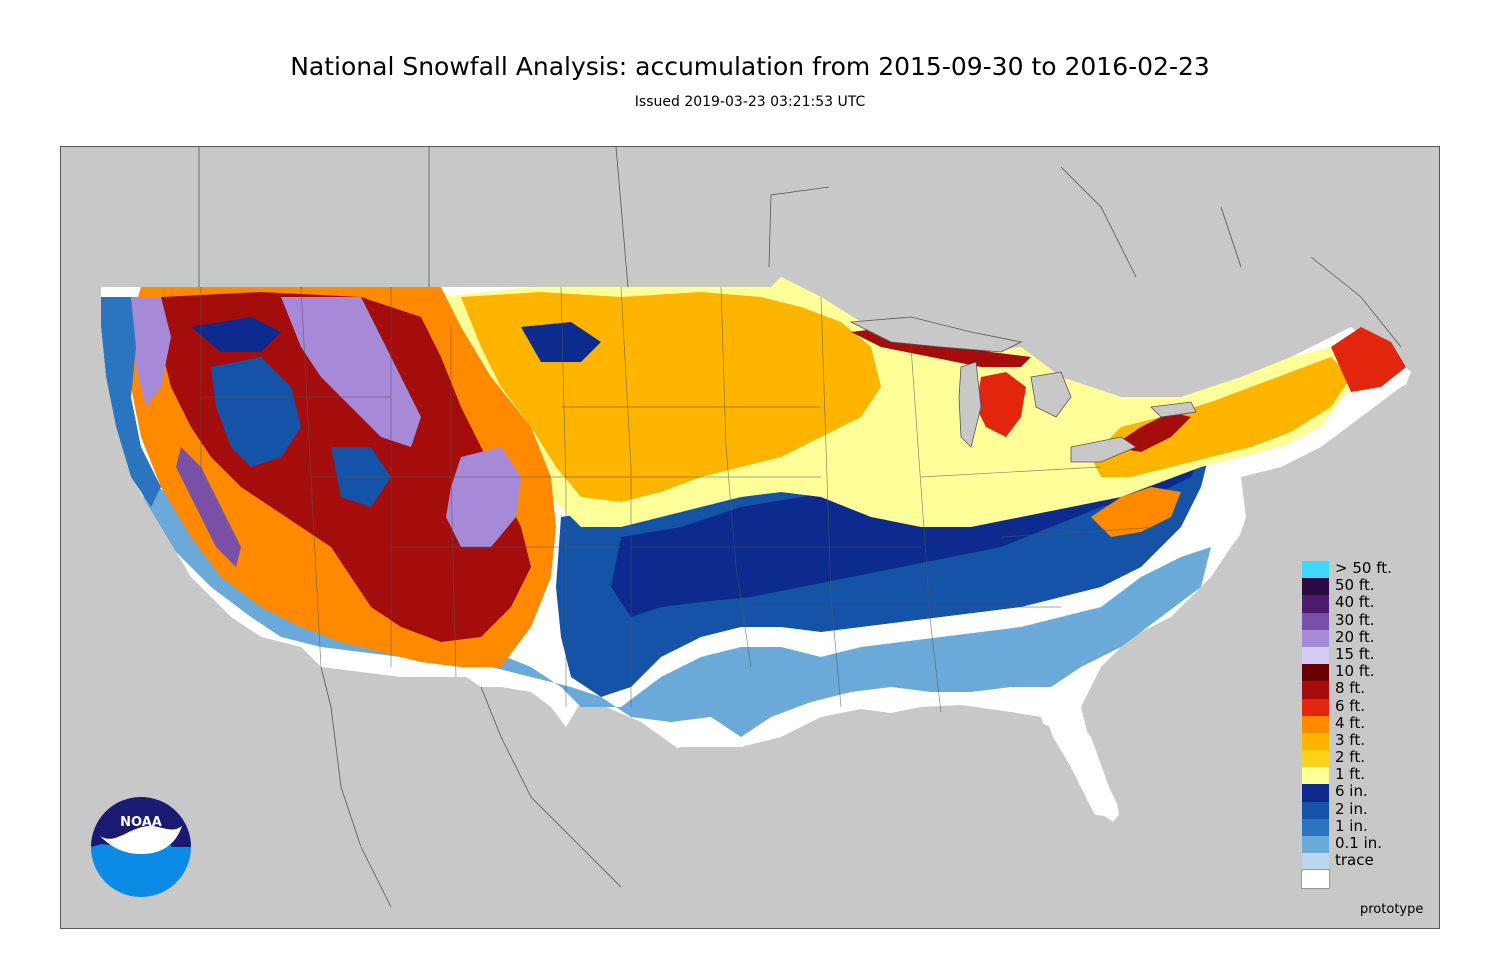 Image resolution: width=1500 pixels, height=978 pixels. Describe the element at coordinates (141, 847) in the screenshot. I see `noaa-logo: NOAA` at that location.